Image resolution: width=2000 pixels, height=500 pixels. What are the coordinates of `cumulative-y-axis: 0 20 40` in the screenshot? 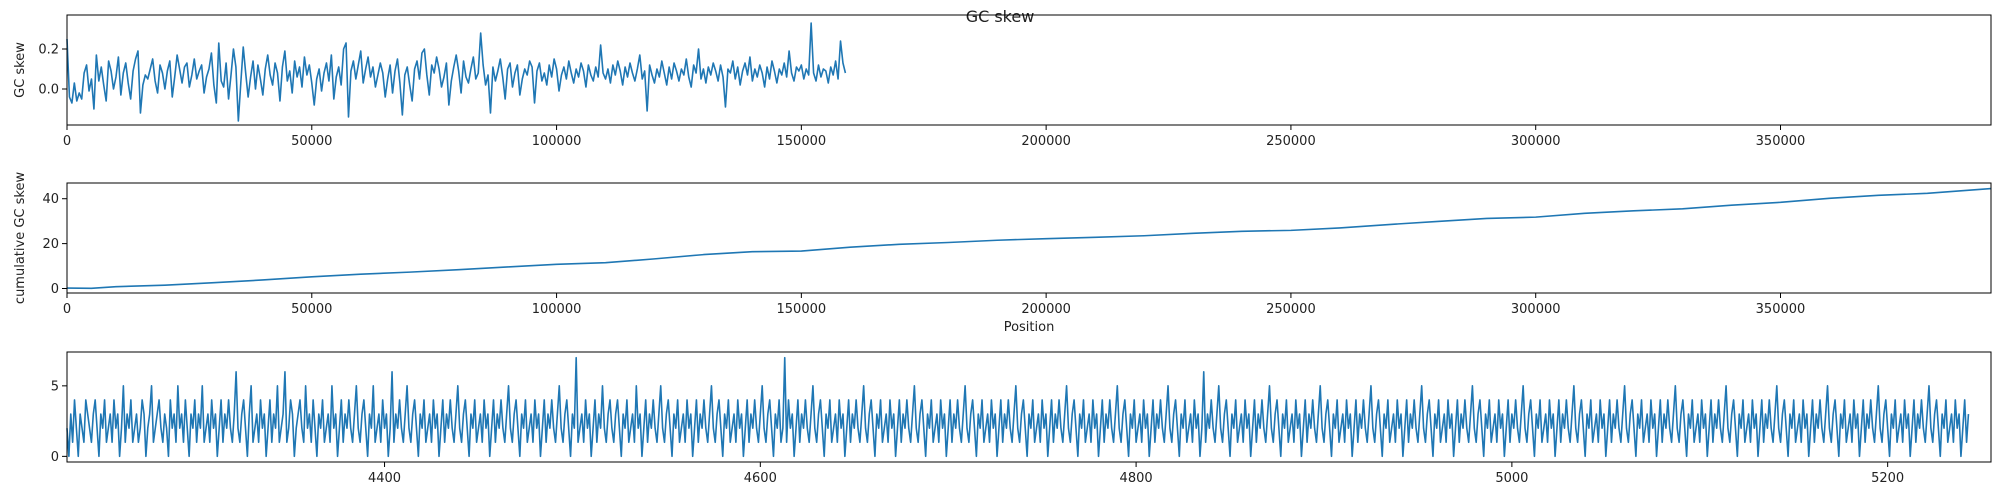 It's located at (54, 244).